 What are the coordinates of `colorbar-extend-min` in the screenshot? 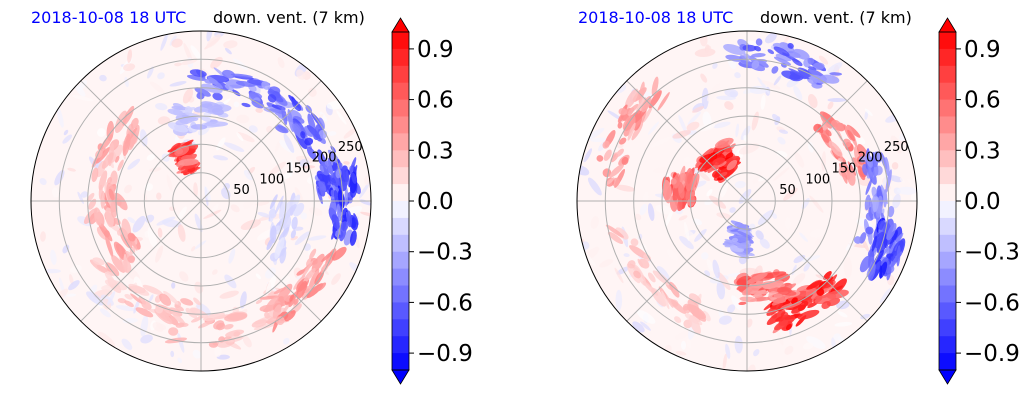 It's located at (947, 377).